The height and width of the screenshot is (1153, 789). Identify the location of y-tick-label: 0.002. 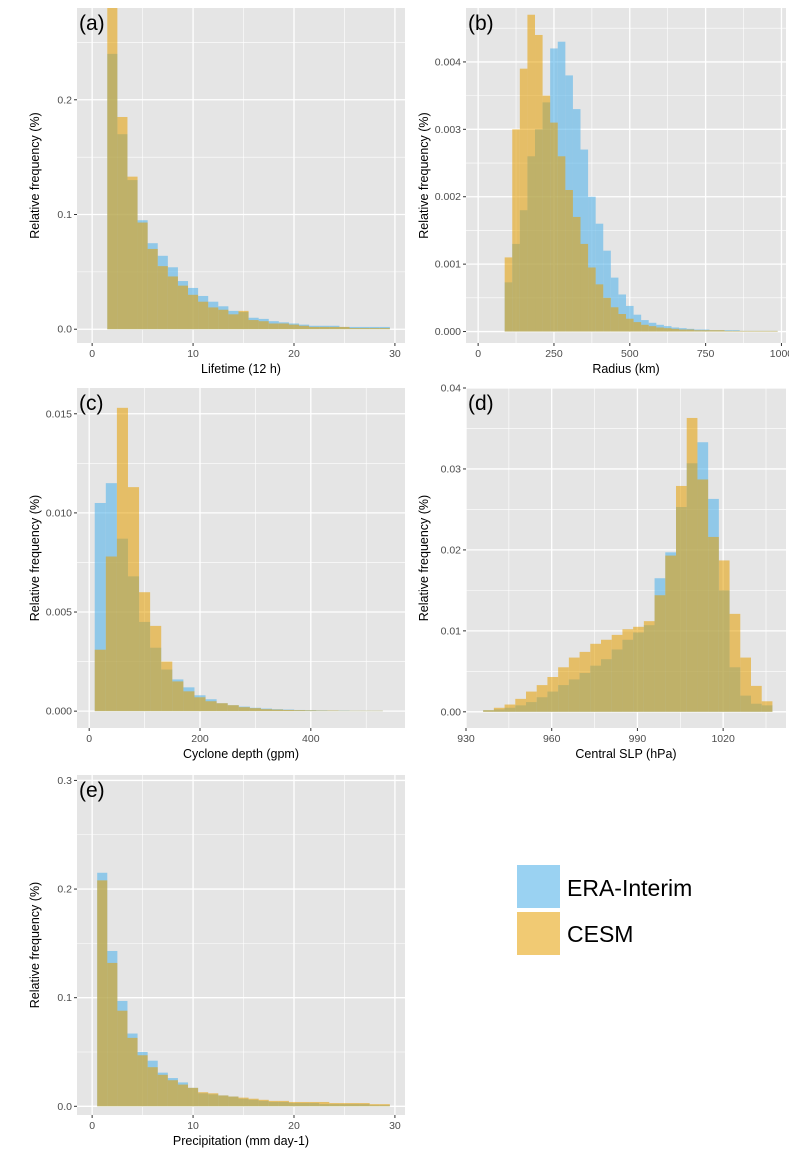
(448, 197).